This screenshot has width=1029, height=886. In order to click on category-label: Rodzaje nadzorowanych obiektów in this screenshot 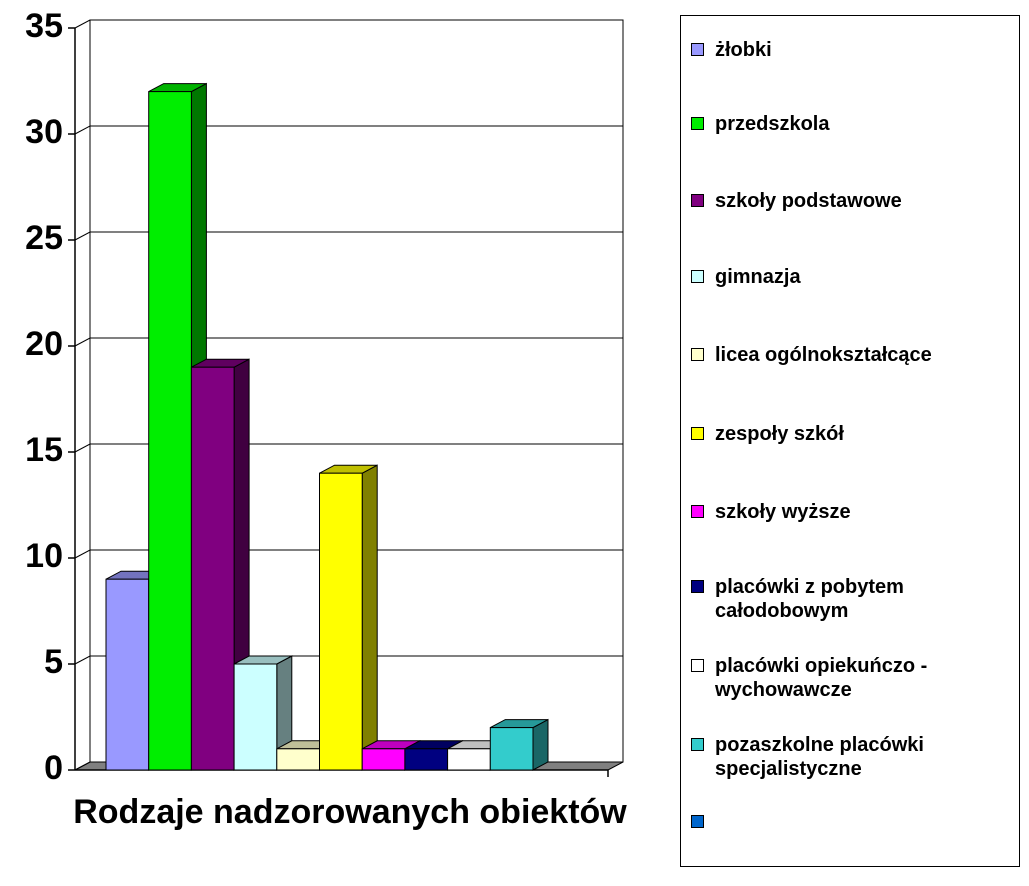, I will do `click(350, 812)`.